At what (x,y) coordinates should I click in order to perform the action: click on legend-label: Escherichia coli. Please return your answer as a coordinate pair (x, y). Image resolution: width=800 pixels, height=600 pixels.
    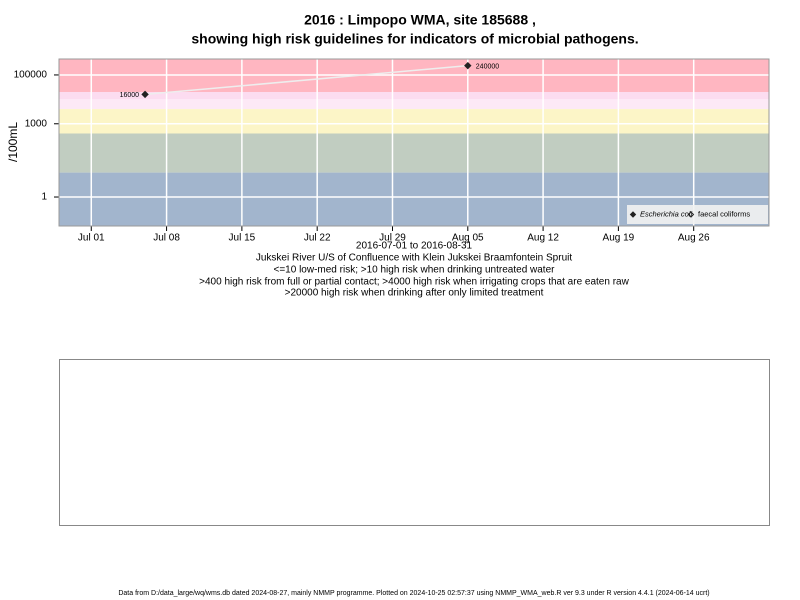
    Looking at the image, I should click on (666, 213).